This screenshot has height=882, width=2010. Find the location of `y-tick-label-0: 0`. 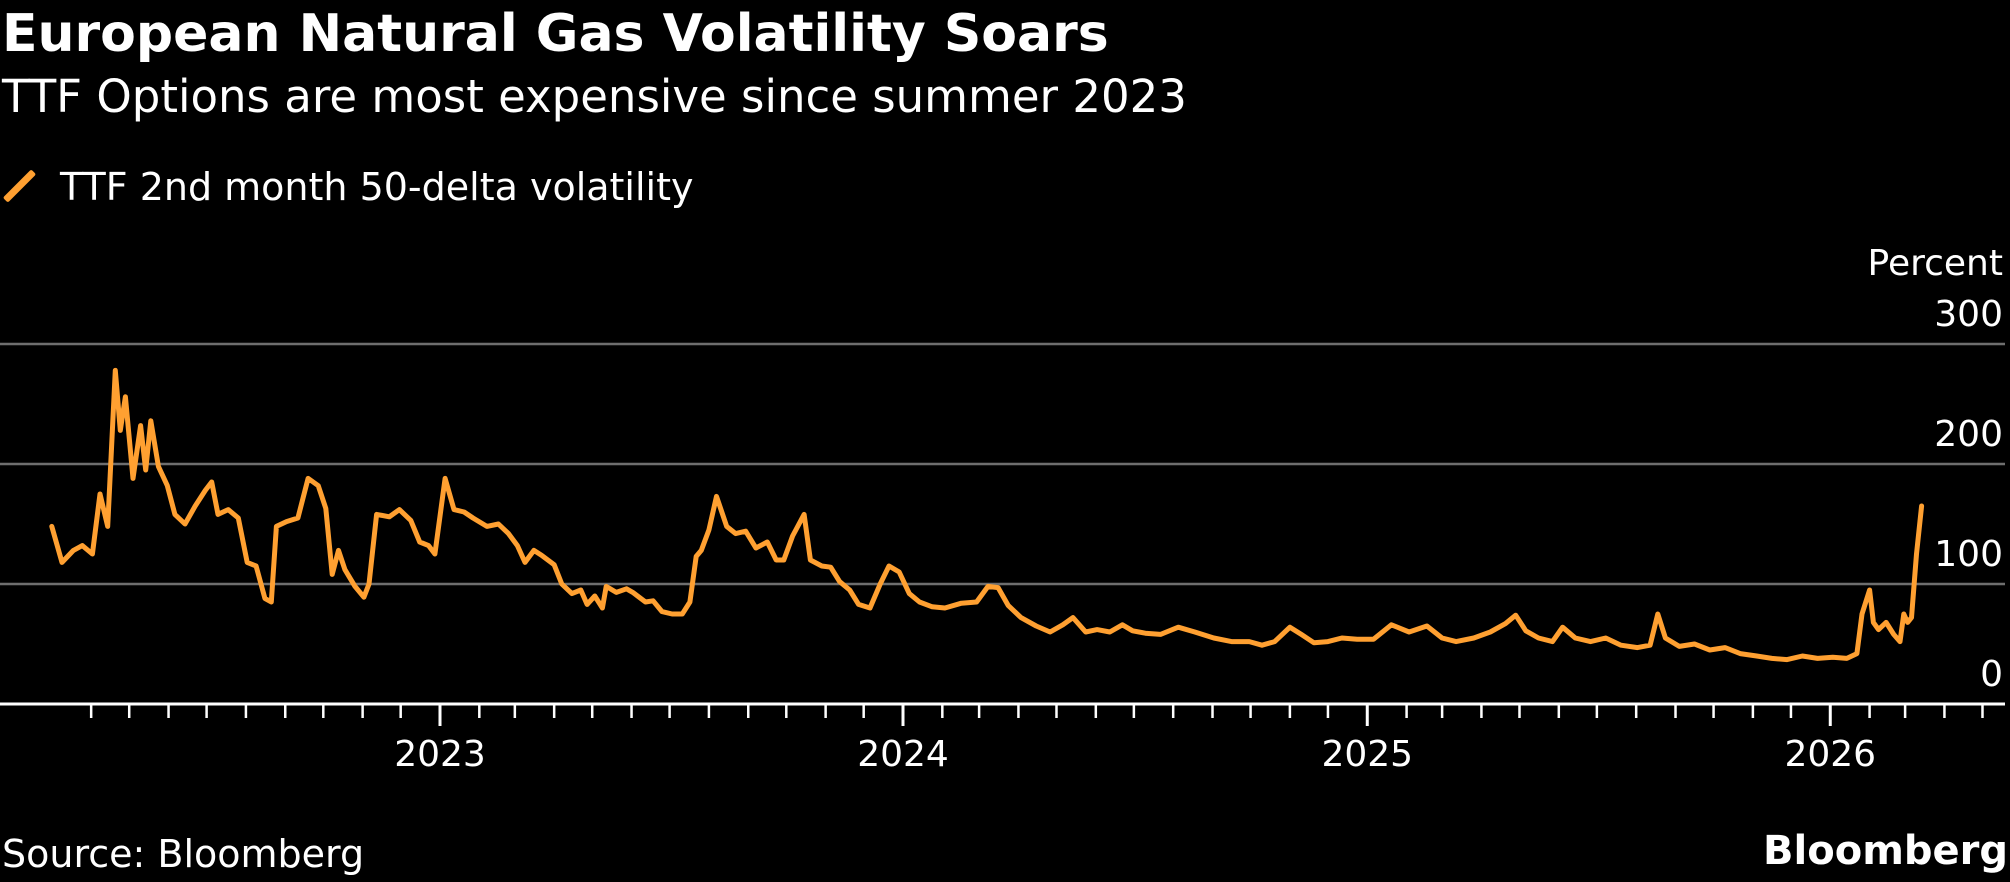

y-tick-label-0: 0 is located at coordinates (1991, 674).